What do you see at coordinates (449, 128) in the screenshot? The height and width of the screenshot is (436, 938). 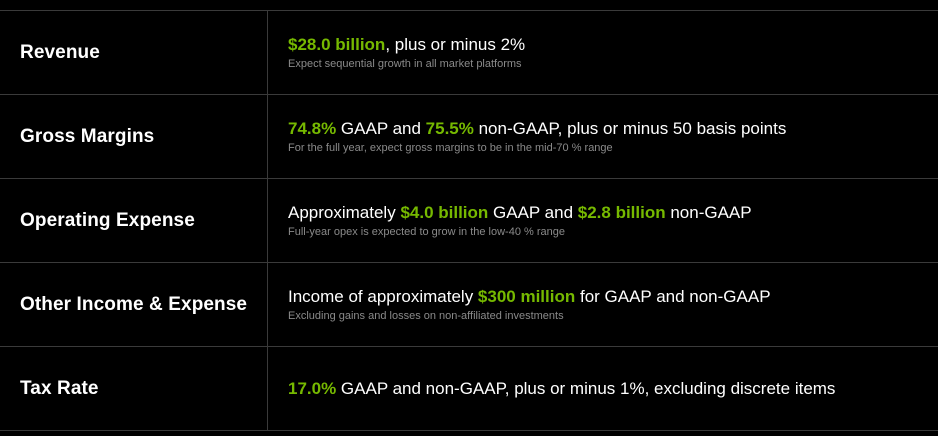 I see `highlight-value: 75.5%` at bounding box center [449, 128].